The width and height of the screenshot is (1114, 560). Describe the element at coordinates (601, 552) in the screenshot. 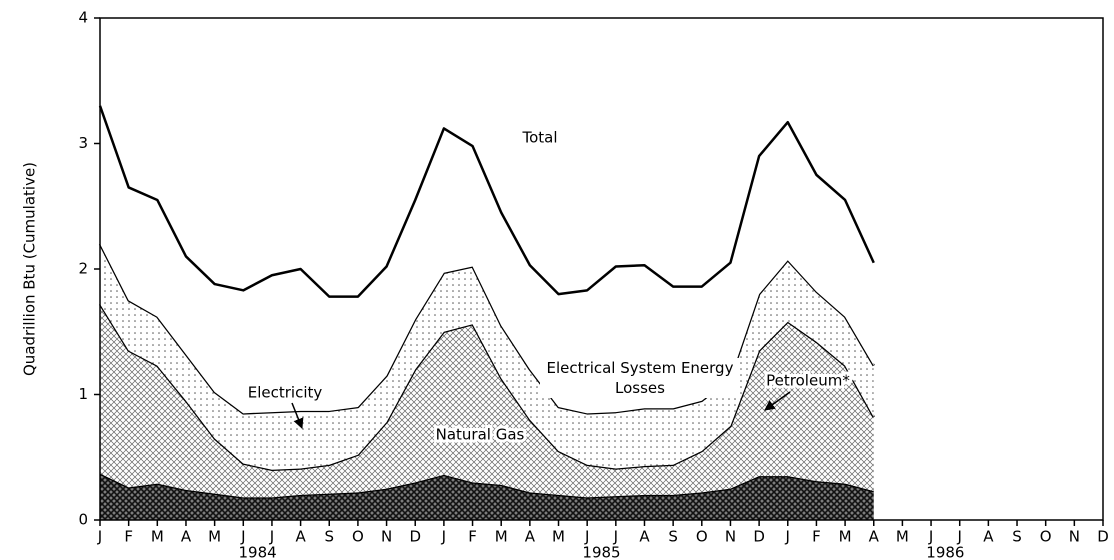

I see `year-label: 1985` at that location.